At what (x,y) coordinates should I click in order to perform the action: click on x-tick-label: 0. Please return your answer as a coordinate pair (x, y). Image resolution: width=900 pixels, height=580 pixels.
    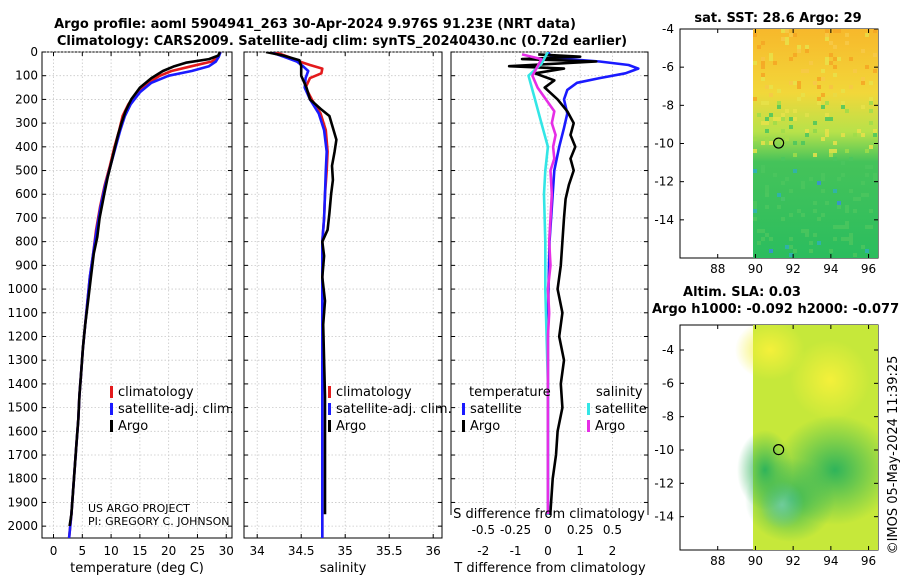
    Looking at the image, I should click on (548, 551).